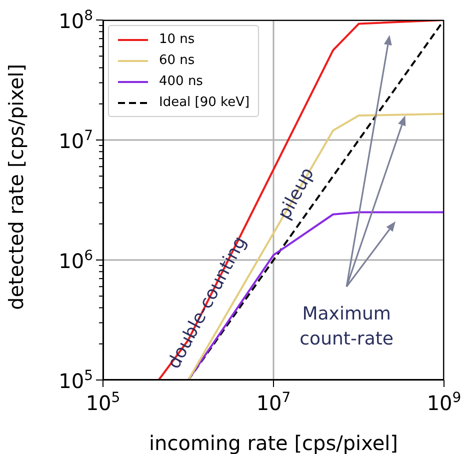 The width and height of the screenshot is (466, 454). I want to click on y-tick-label: 10$^{7}$, so click(75, 140).